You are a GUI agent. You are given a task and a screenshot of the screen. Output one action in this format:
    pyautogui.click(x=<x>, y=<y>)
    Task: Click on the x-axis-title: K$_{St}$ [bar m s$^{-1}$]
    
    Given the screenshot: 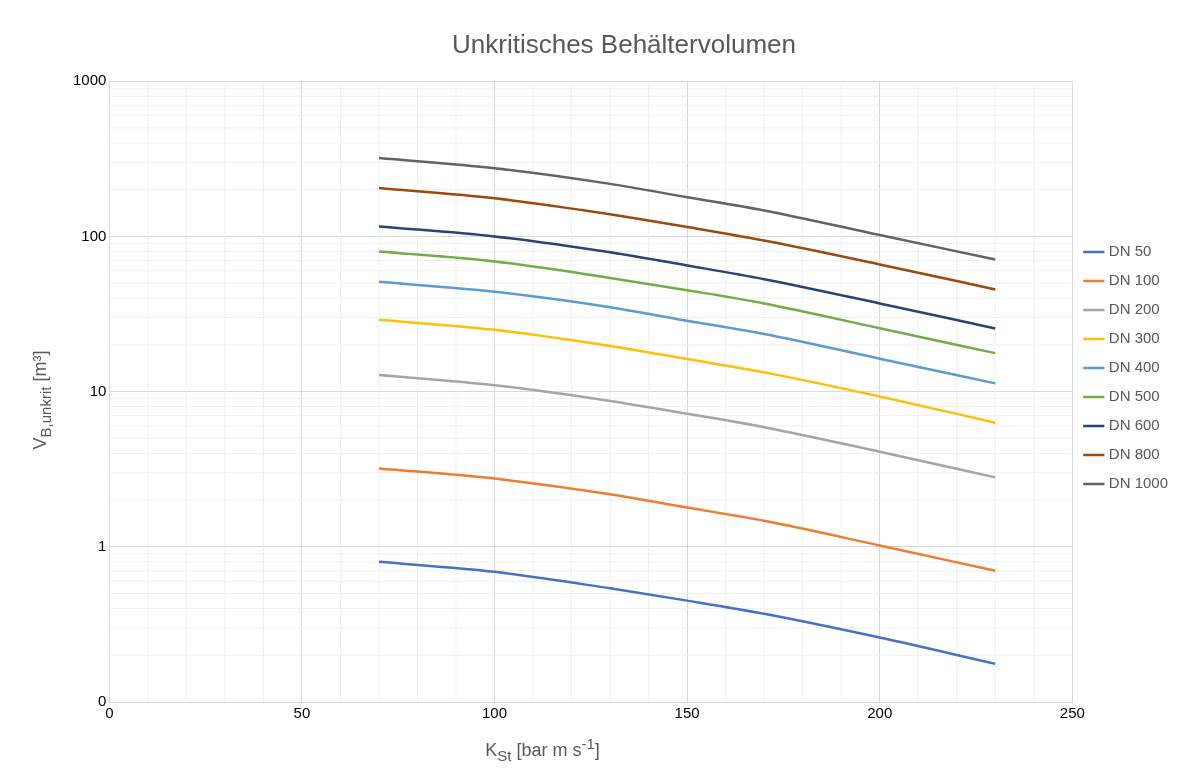 What is the action you would take?
    pyautogui.click(x=542, y=749)
    